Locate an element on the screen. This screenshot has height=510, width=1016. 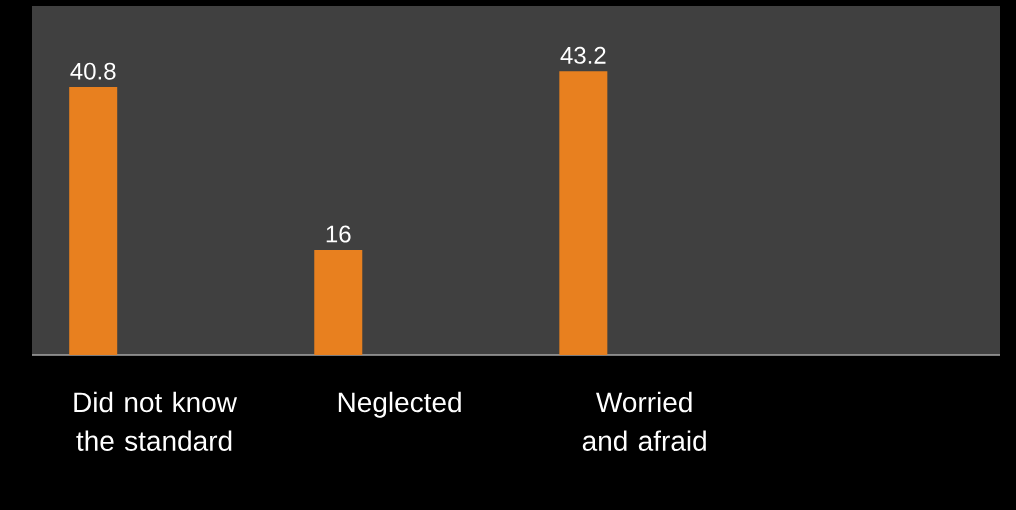
data-label: 40.8 is located at coordinates (93, 71).